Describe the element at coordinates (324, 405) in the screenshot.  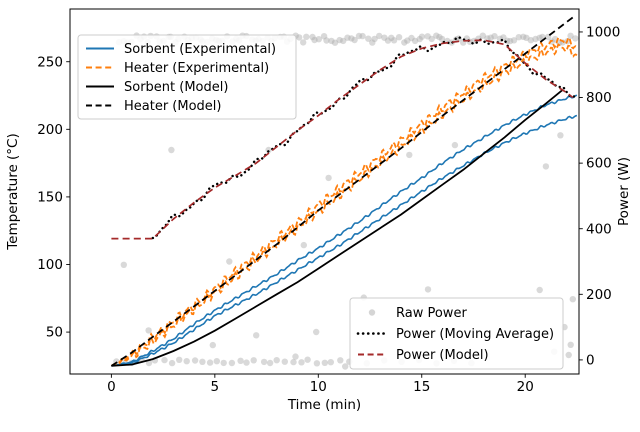
I see `x-axis-label: Time (min)` at that location.